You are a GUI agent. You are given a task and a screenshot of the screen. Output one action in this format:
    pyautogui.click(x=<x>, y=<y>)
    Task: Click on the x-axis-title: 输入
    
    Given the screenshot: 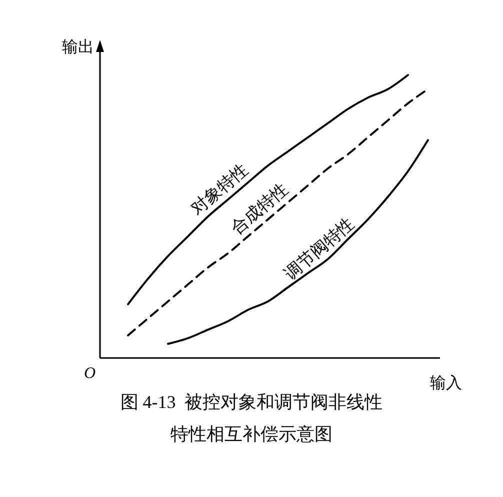 What is the action you would take?
    pyautogui.click(x=446, y=383)
    